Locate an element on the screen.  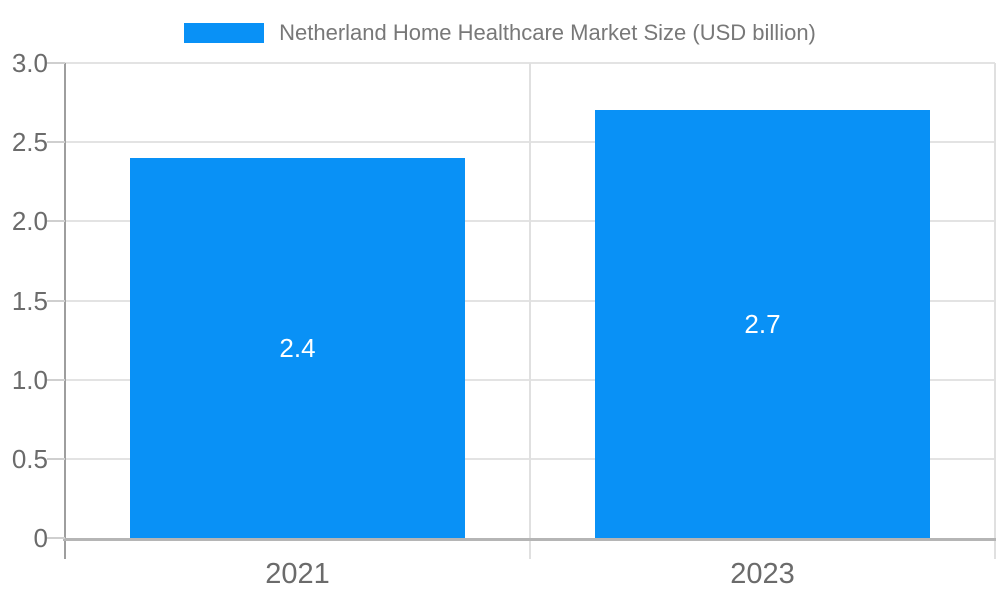
y-tick-label: 0.5 is located at coordinates (29, 458).